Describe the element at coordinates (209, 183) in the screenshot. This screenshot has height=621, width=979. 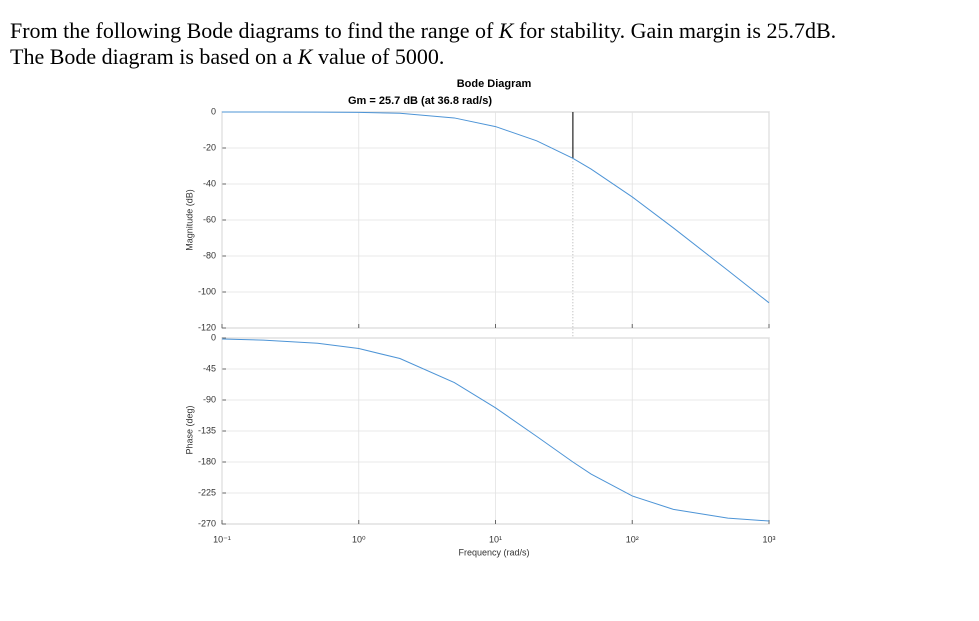
I see `y-tick-label: -40` at that location.